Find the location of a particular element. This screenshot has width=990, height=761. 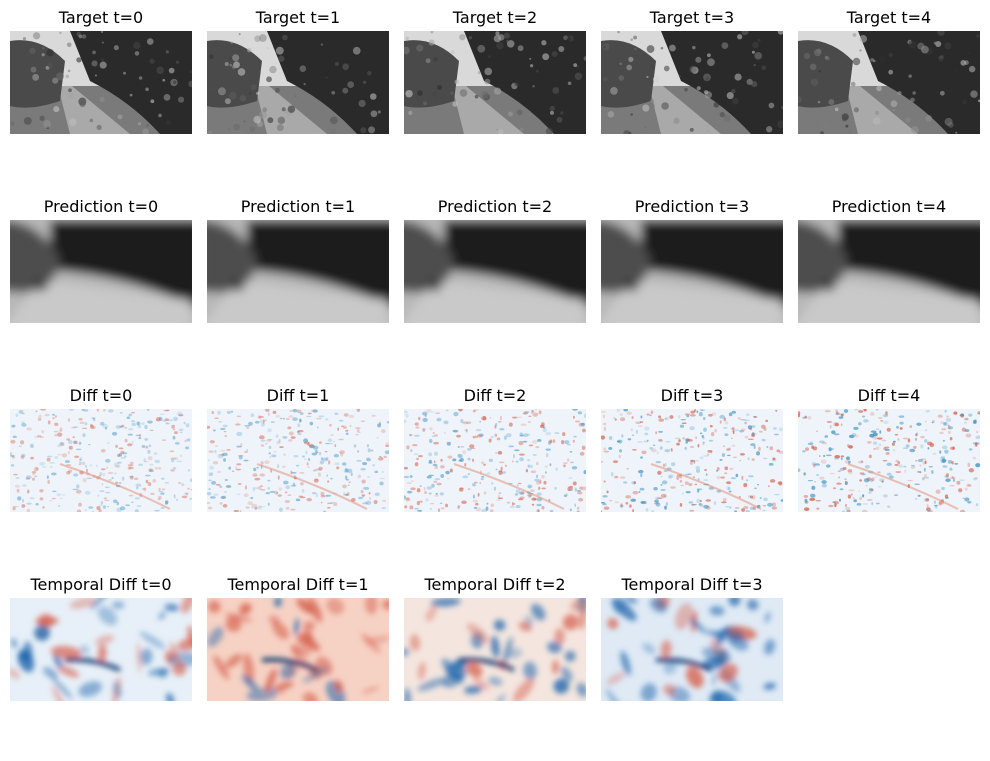

title-temporal-3: Temporal Diff t=3 is located at coordinates (692, 584).